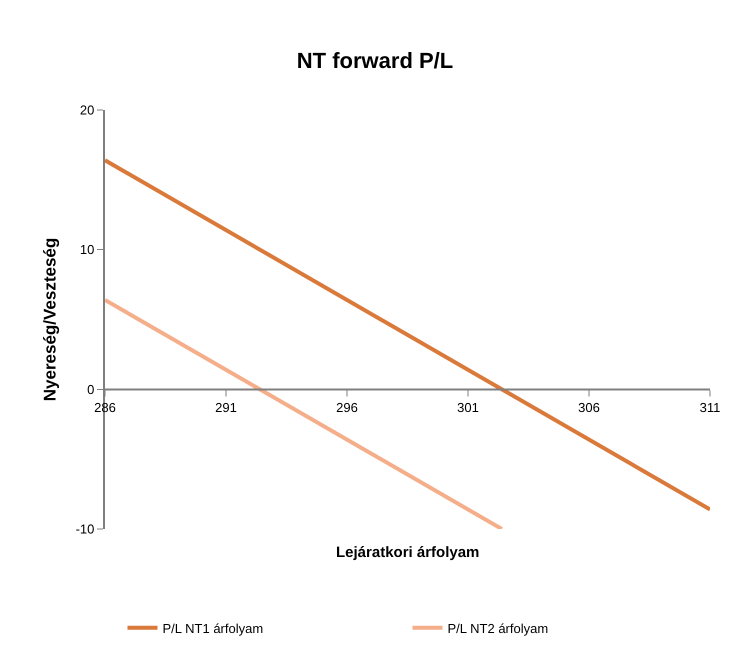 The image size is (750, 655). I want to click on y-tick-label: -10, so click(85, 529).